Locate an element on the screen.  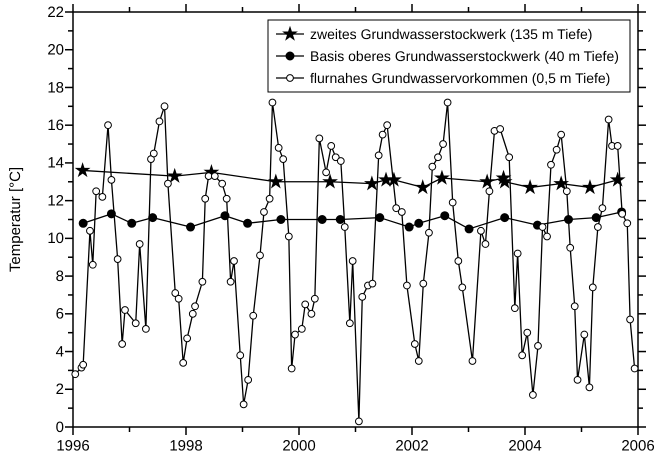
x-tick-label: 2004 is located at coordinates (525, 445).